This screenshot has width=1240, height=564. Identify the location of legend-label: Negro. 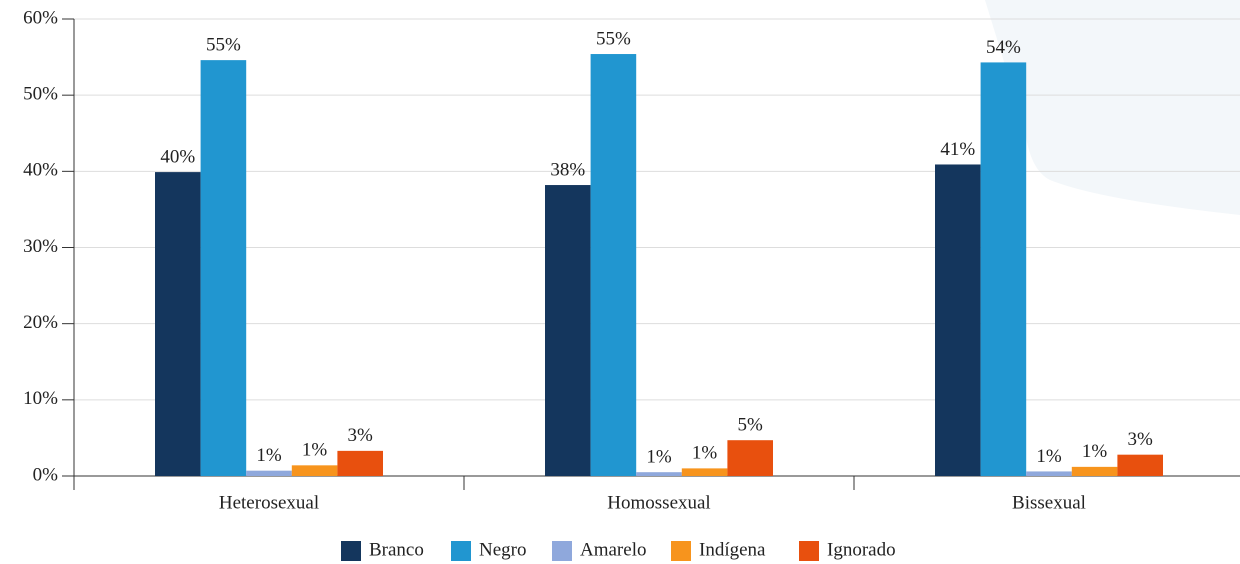
(502, 549).